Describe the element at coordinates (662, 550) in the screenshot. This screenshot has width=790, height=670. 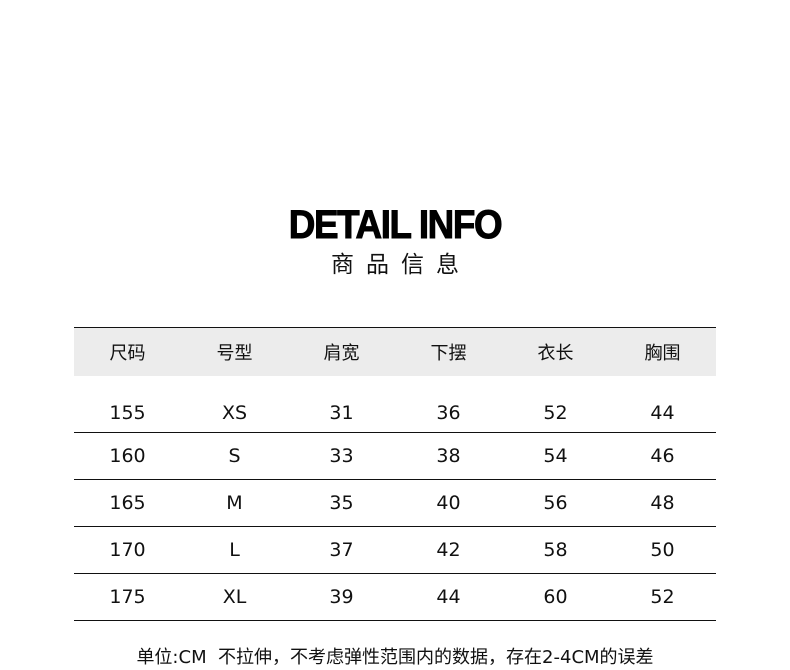
I see `table-cell: 50` at that location.